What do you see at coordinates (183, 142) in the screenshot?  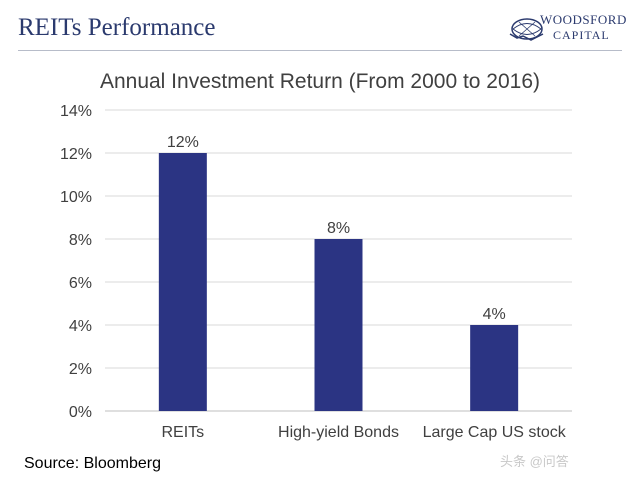 I see `data-label: 12%` at bounding box center [183, 142].